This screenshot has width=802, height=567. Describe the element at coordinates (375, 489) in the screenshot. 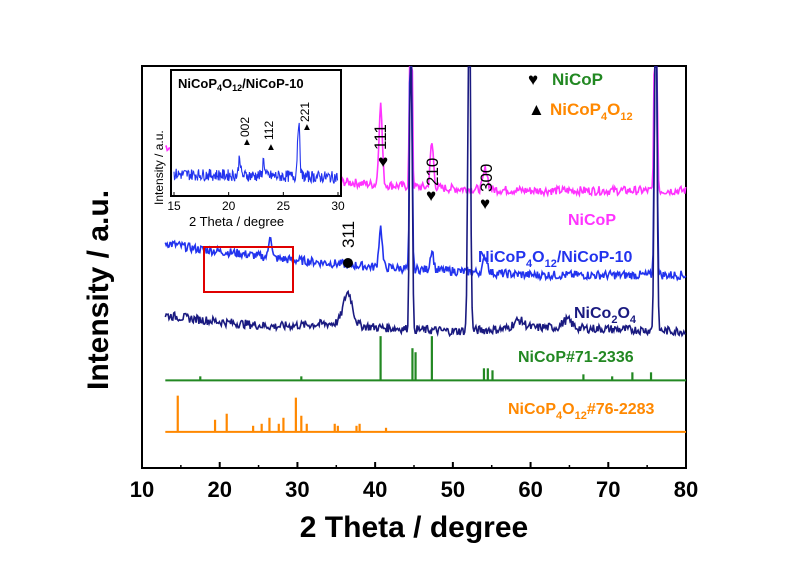

I see `x-tick-label: 40` at that location.